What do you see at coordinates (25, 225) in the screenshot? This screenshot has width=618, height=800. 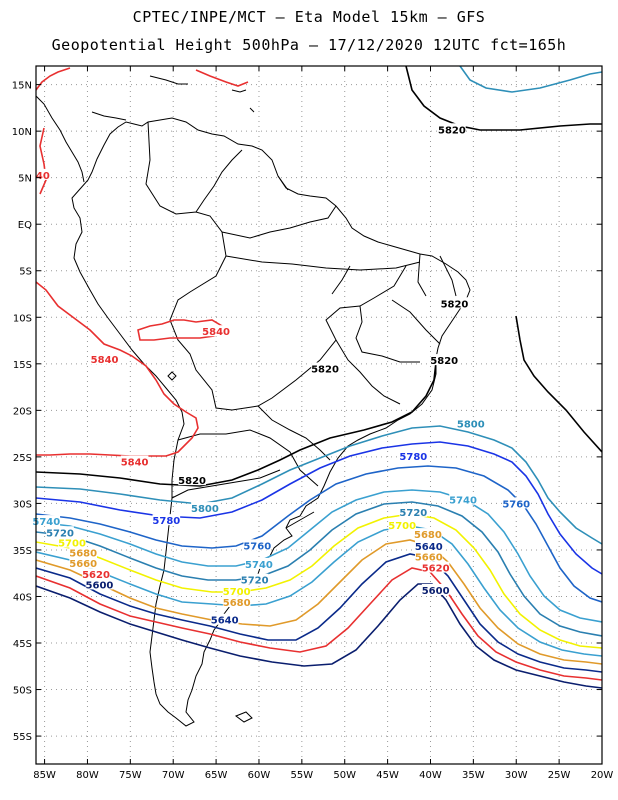 I see `lat-tick-label: EQ` at bounding box center [25, 225].